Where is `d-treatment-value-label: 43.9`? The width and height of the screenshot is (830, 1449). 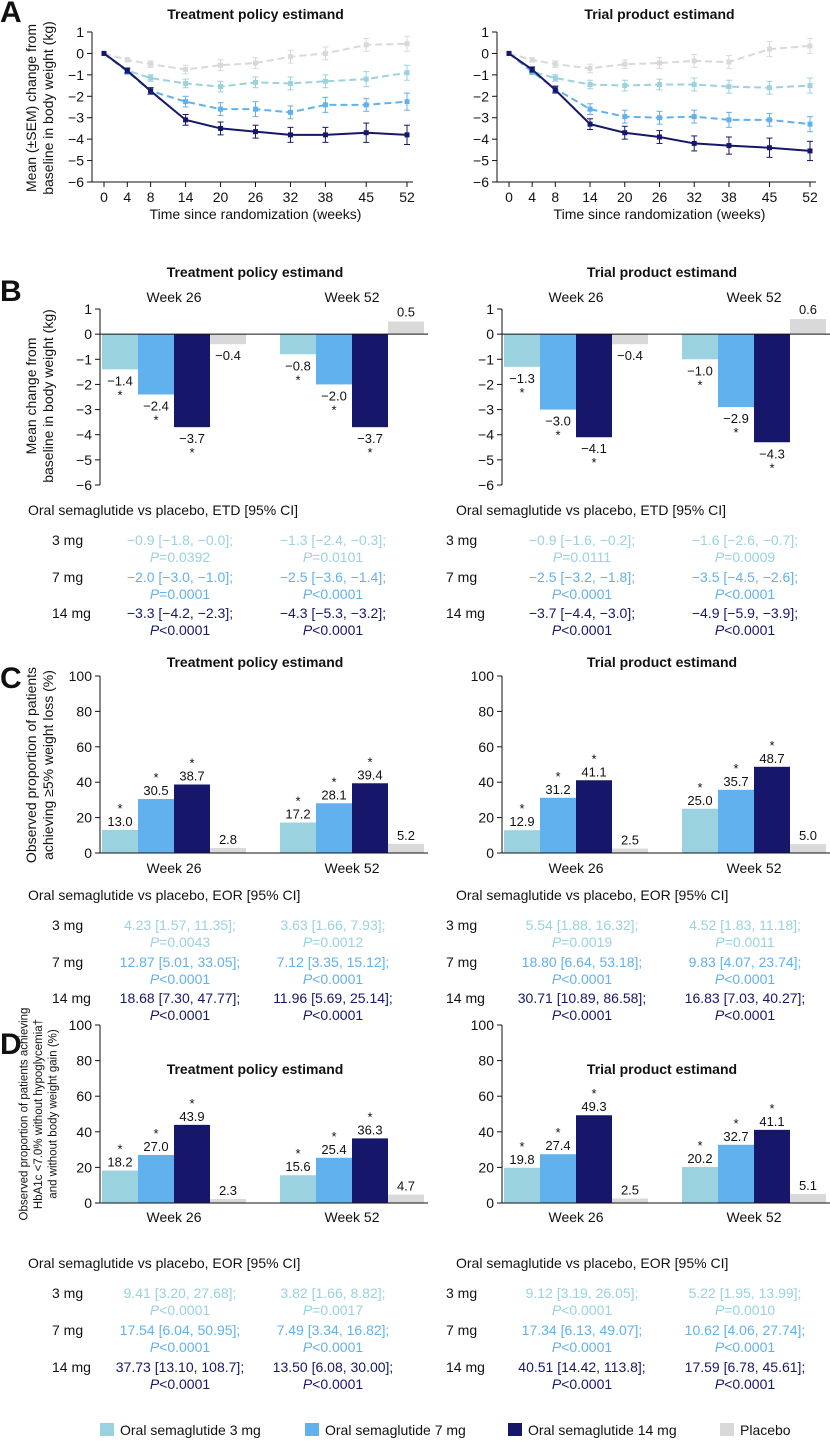 d-treatment-value-label: 43.9 is located at coordinates (191, 1116).